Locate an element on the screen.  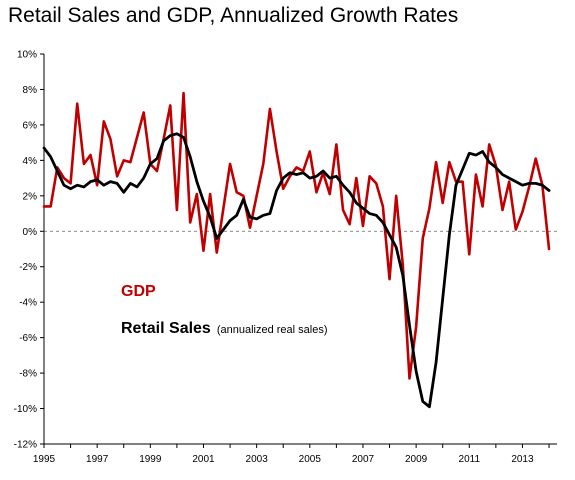
y-tick-label: 0% is located at coordinates (30, 232).